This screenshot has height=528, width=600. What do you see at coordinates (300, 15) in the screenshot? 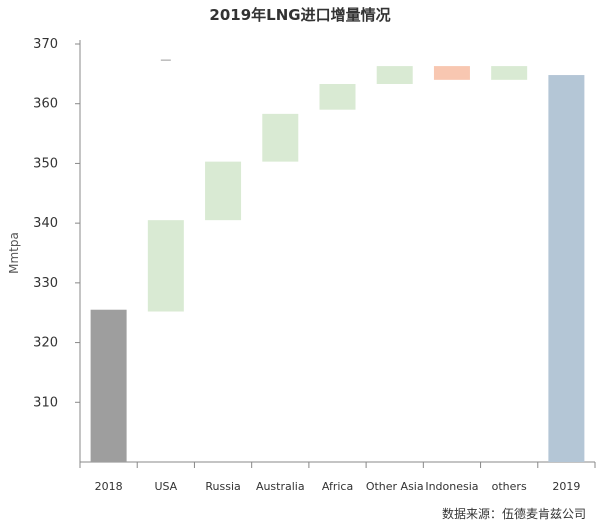
I see `chart-title: 2019年LNG进口增量情况` at bounding box center [300, 15].